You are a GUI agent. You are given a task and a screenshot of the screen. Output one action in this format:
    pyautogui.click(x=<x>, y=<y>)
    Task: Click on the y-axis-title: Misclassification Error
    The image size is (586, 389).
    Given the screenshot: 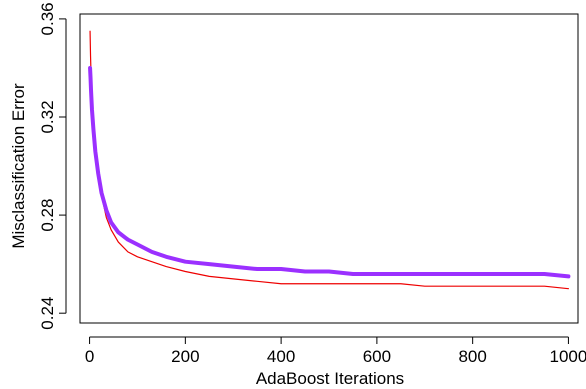 What is the action you would take?
    pyautogui.click(x=18, y=166)
    